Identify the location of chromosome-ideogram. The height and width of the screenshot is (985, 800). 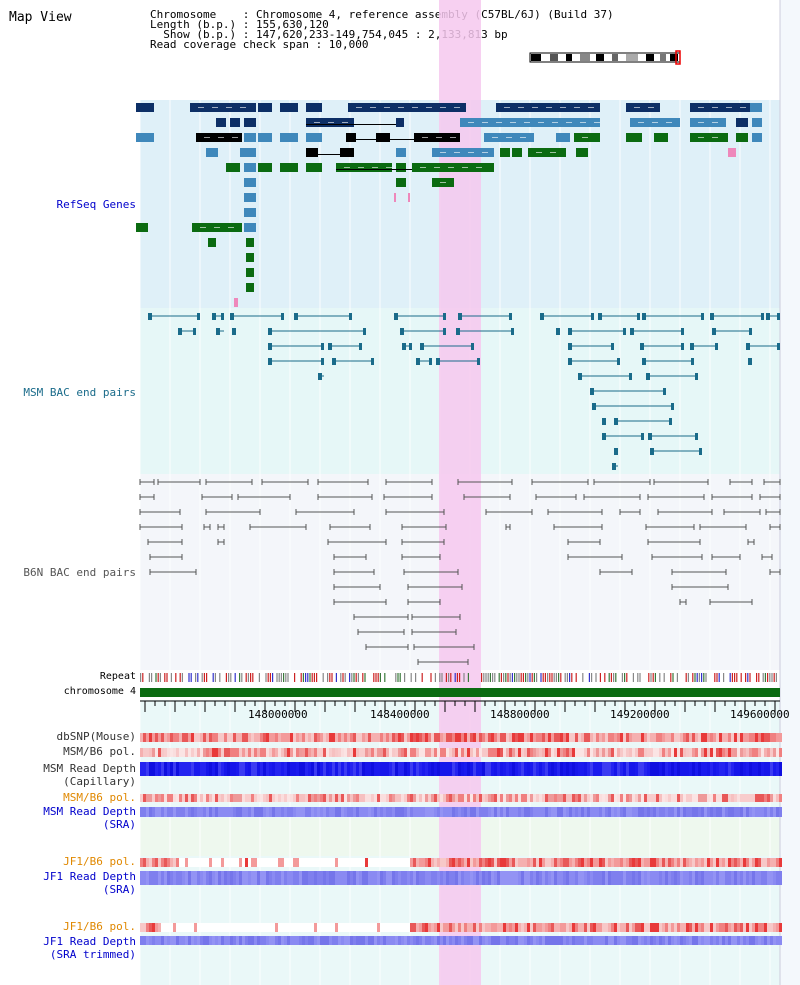
(605, 57).